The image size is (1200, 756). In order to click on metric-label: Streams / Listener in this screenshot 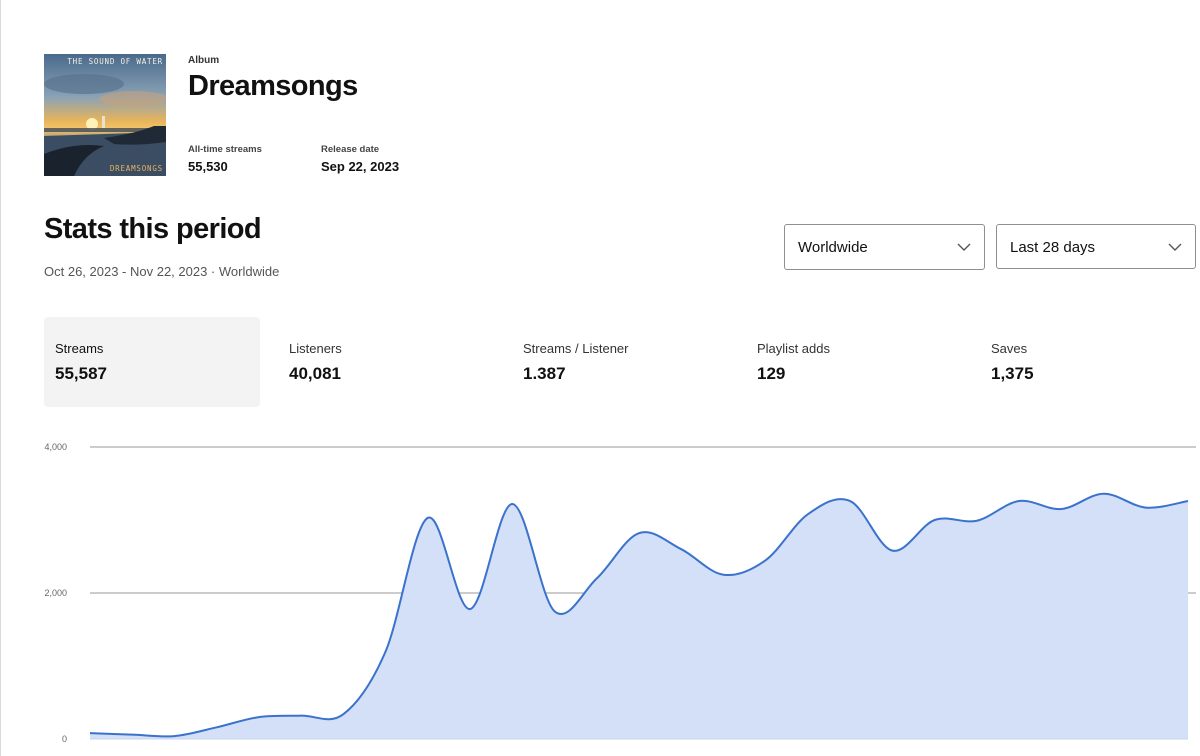, I will do `click(576, 348)`.